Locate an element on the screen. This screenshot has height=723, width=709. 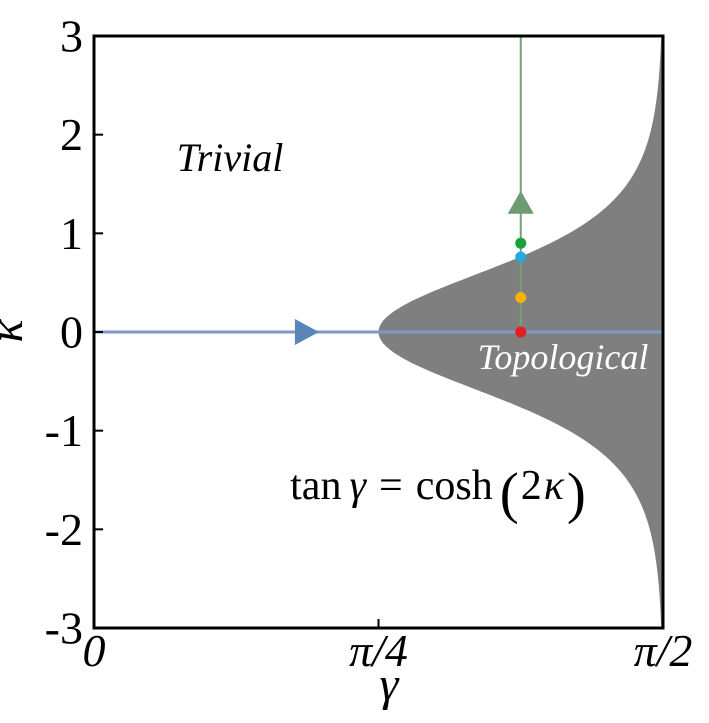
x-tick-label-0: 0 is located at coordinates (94, 650).